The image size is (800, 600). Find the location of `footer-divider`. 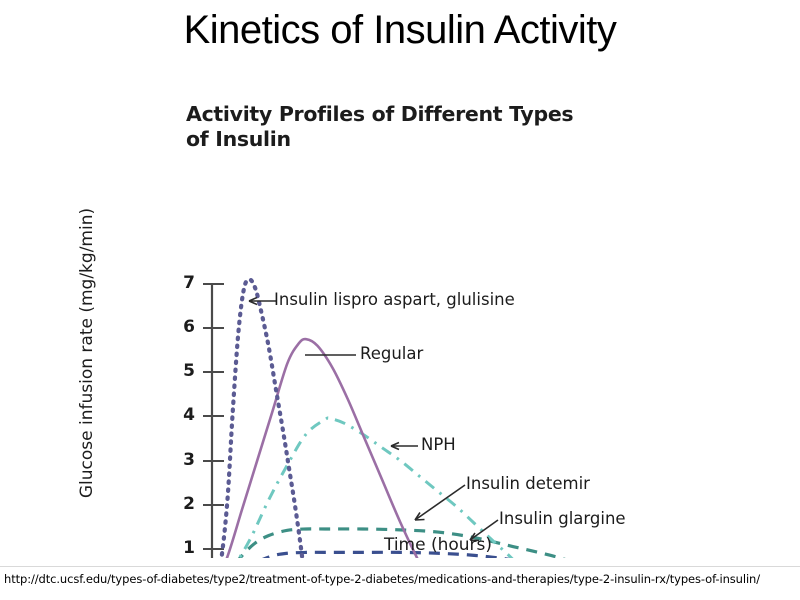

footer-divider is located at coordinates (400, 566).